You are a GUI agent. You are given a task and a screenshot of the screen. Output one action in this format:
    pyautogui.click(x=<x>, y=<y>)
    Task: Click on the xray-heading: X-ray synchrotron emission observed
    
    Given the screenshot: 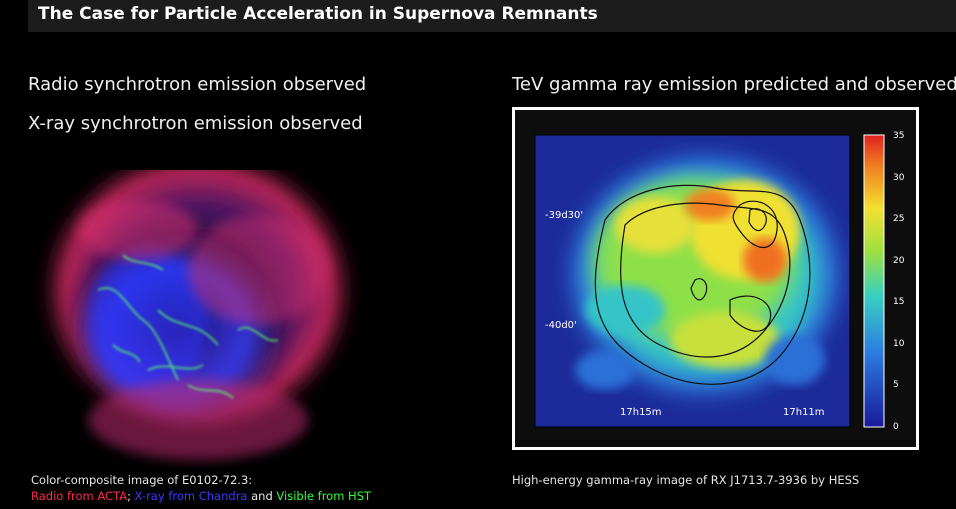 What is the action you would take?
    pyautogui.click(x=195, y=123)
    